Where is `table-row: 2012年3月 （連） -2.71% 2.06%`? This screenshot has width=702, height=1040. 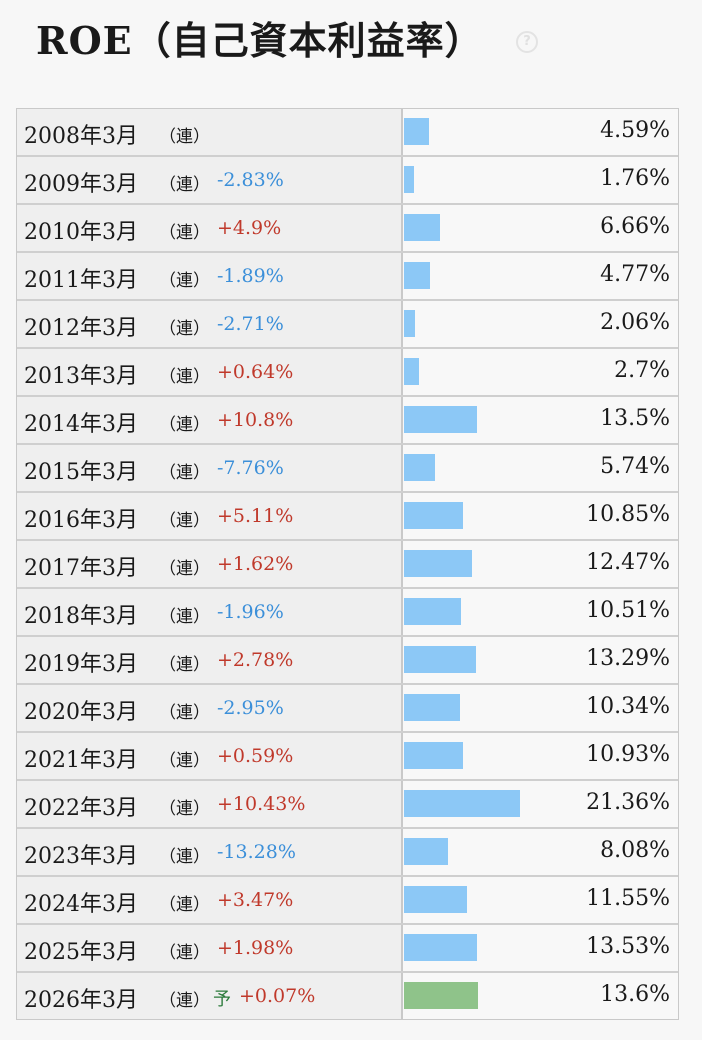 table-row: 2012年3月 （連） -2.71% 2.06% is located at coordinates (347, 324).